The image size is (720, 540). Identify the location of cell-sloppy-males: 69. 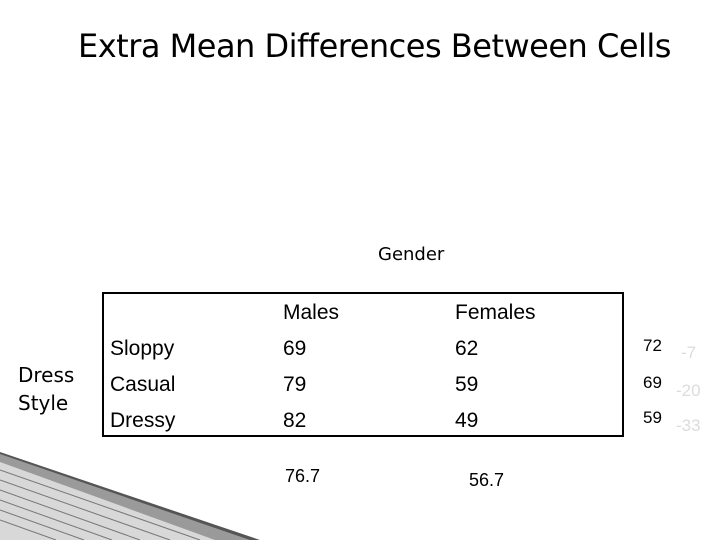
(295, 348).